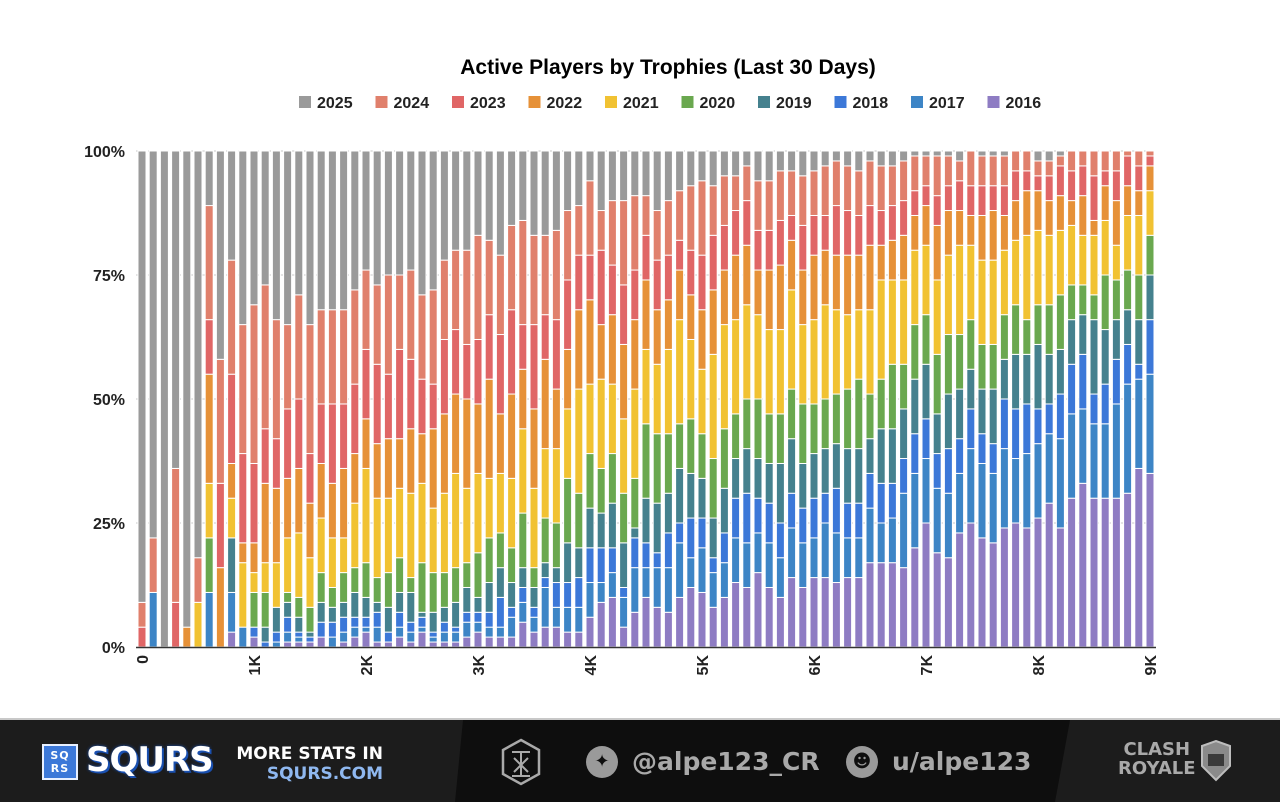  What do you see at coordinates (632, 103) in the screenshot?
I see `legend-item-2021: 2021` at bounding box center [632, 103].